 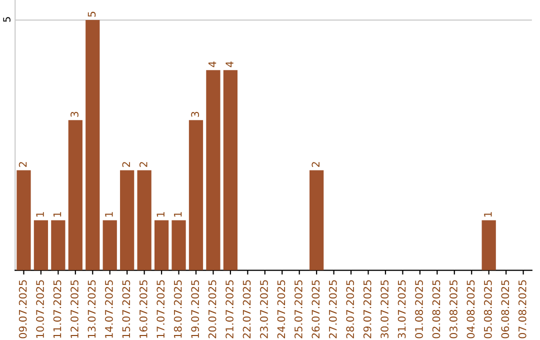 I want to click on x-tick-label: 02.08.2025, so click(x=436, y=309).